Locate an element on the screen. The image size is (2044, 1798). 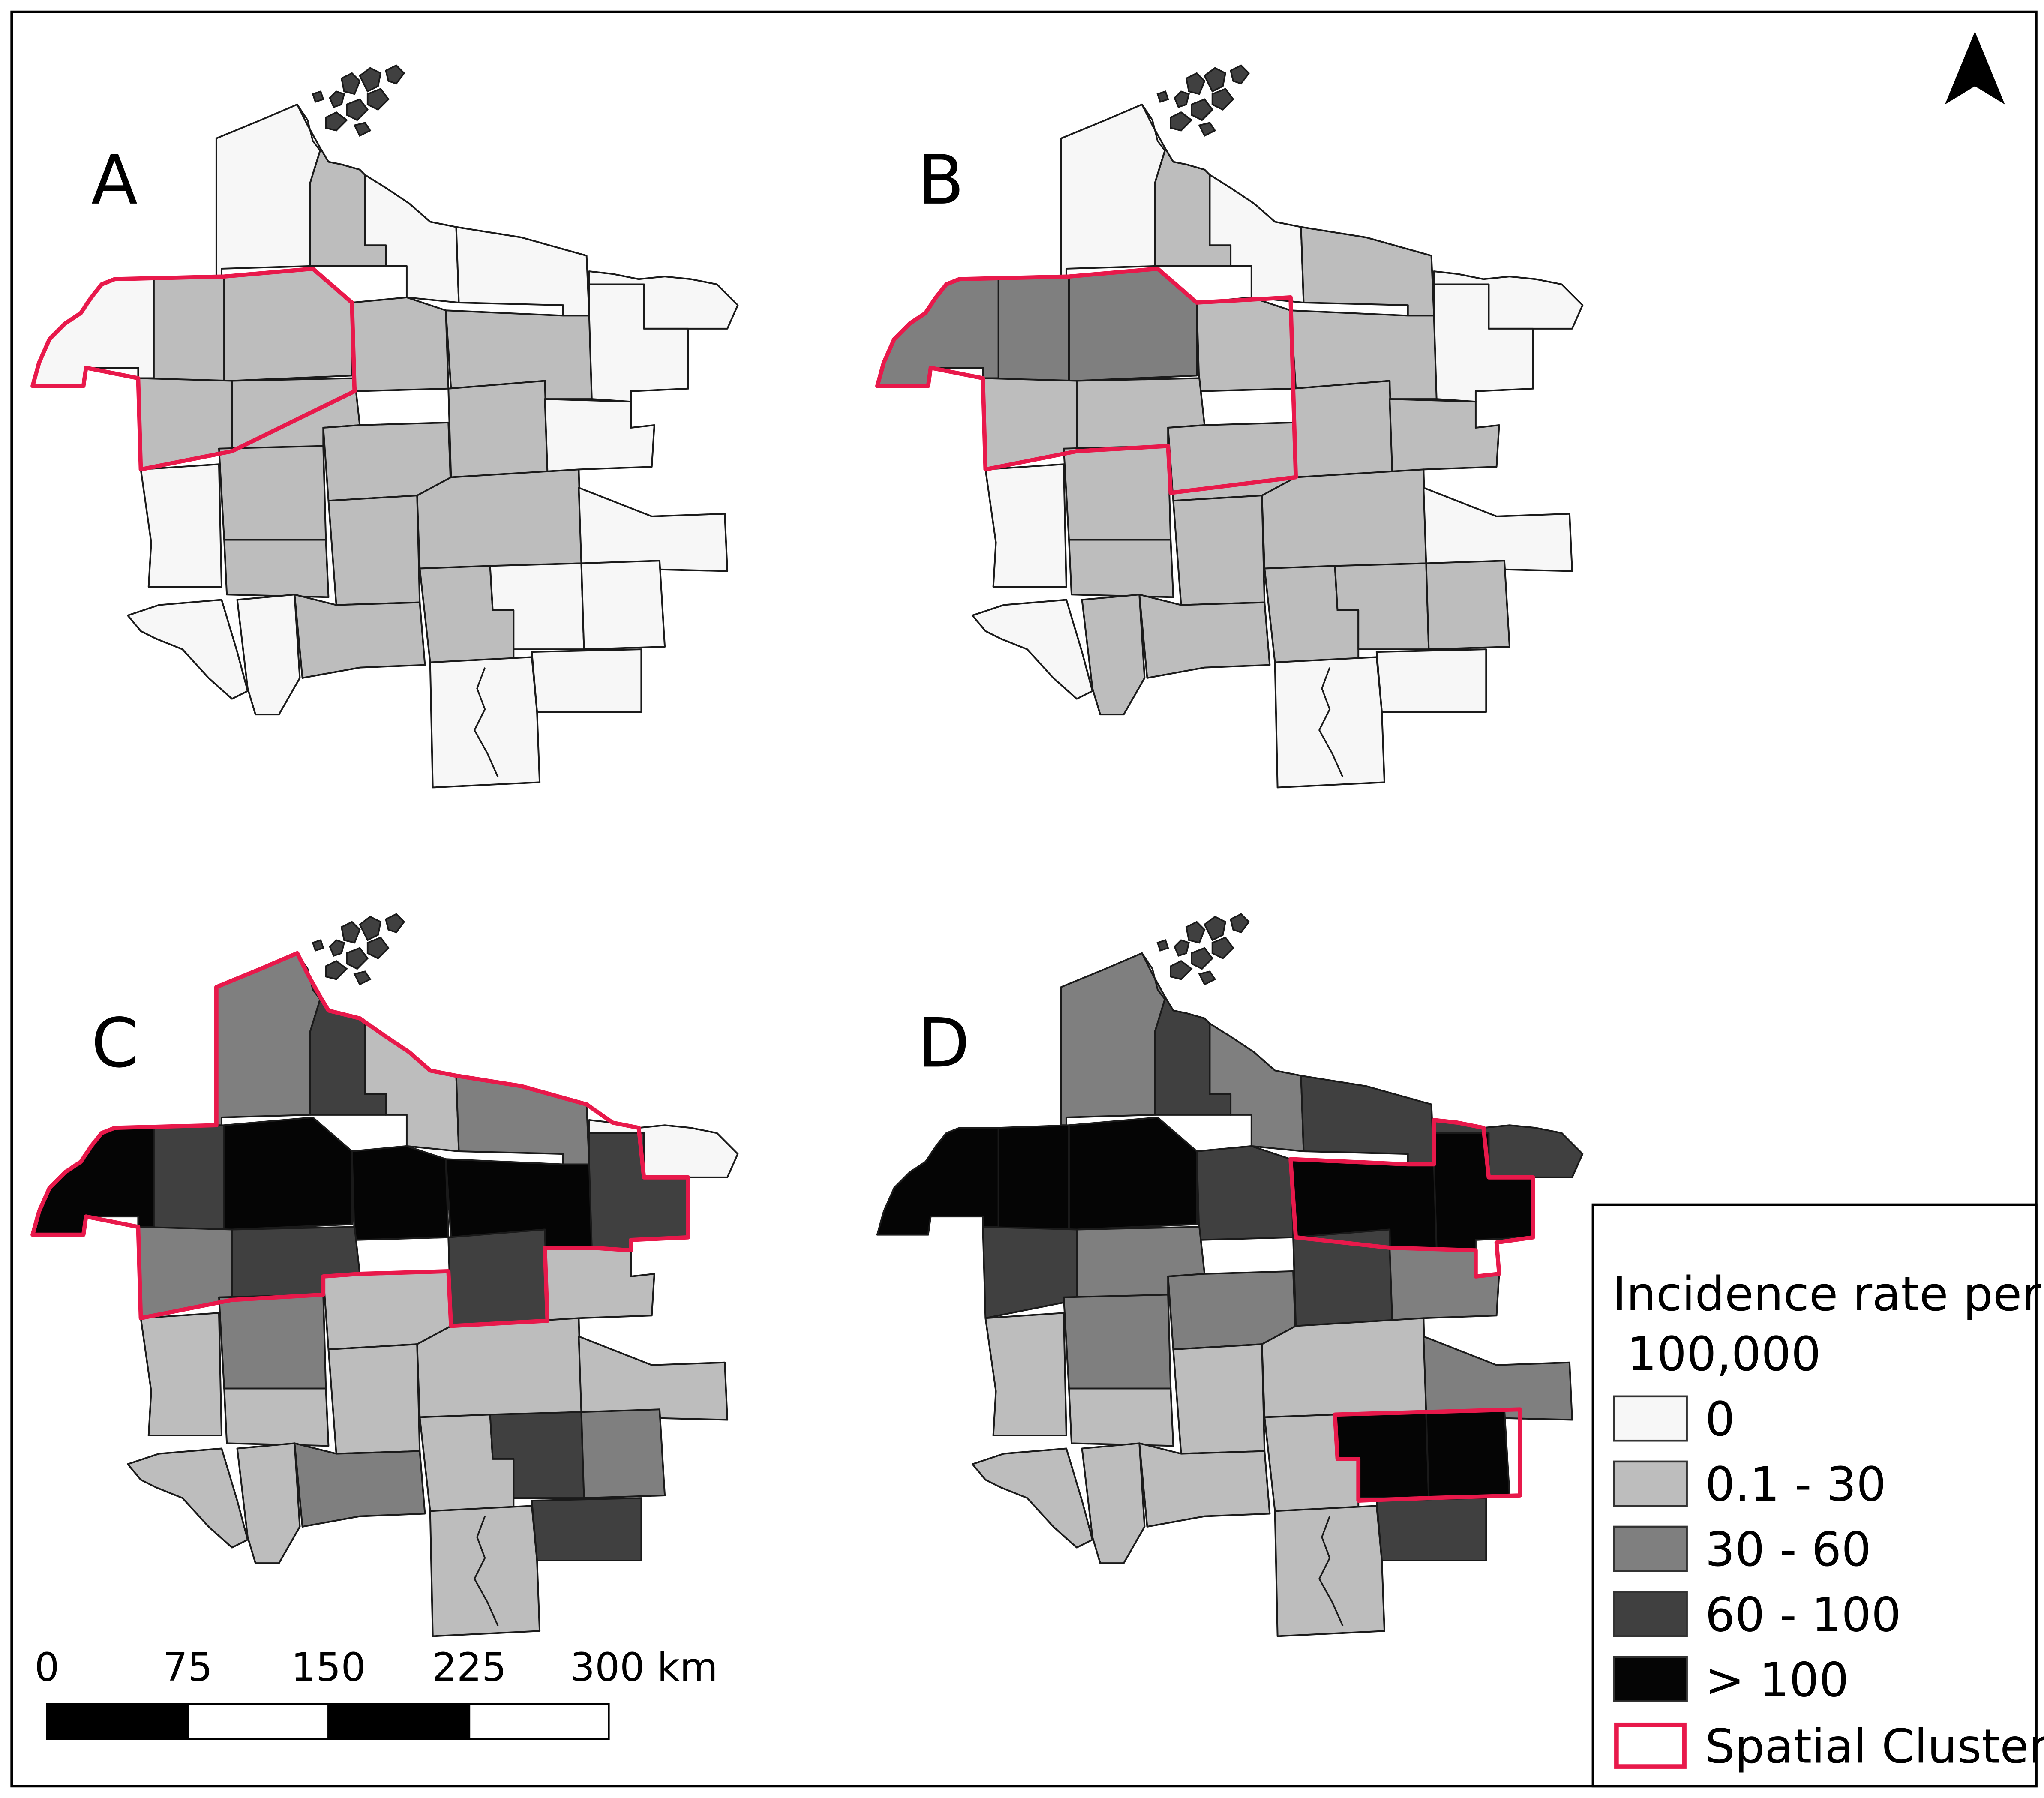
scale-tick-1: 75 is located at coordinates (188, 1667).